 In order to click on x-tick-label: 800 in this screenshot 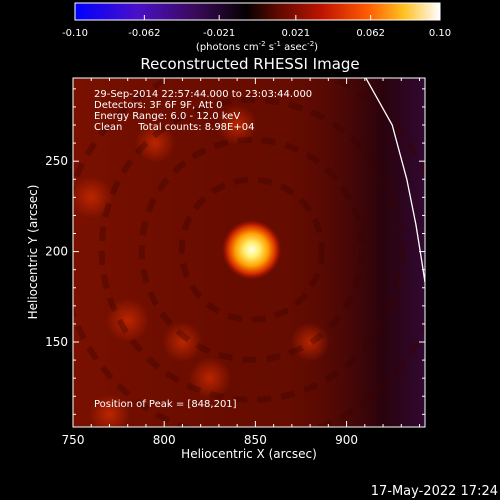, I will do `click(164, 440)`.